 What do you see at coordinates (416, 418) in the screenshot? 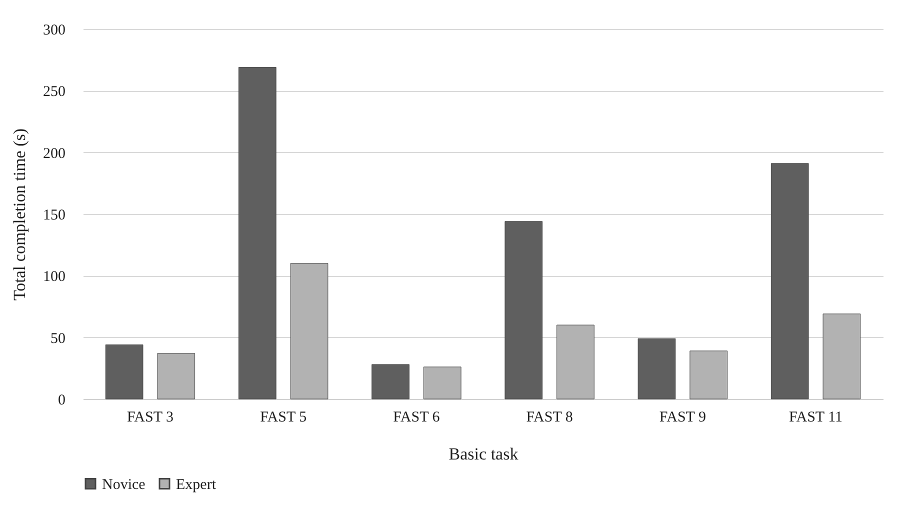
I see `x-tick-label: FAST 6` at bounding box center [416, 418].